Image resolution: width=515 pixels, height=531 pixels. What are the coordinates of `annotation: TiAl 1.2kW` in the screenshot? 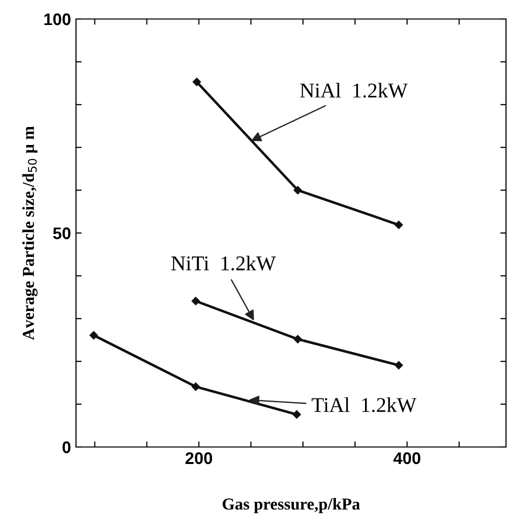 It's located at (364, 404).